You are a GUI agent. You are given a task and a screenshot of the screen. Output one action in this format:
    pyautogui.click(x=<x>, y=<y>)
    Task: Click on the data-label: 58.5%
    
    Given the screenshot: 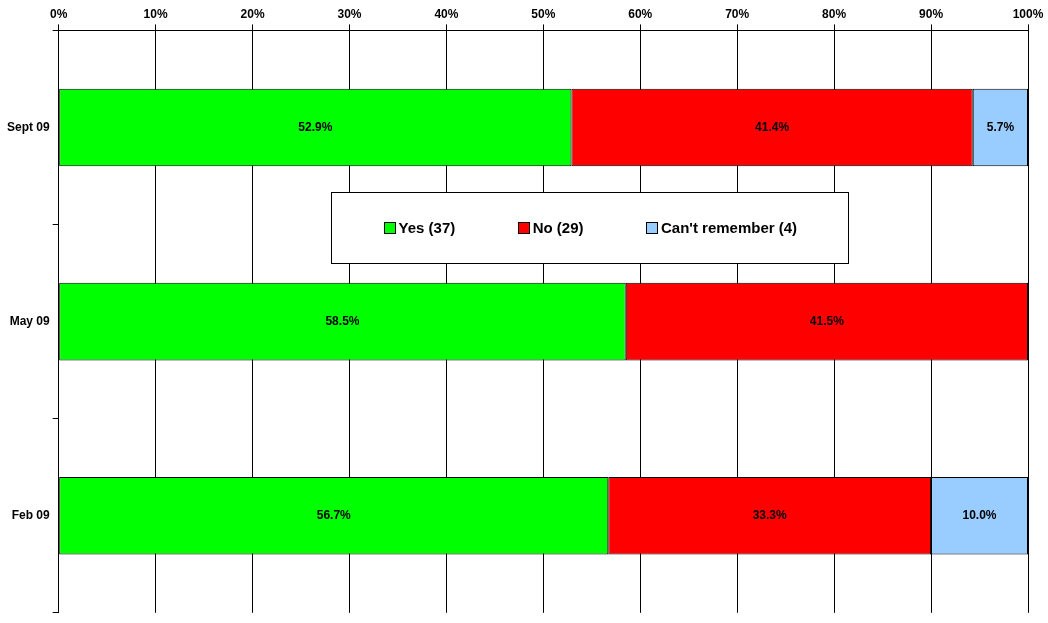 What is the action you would take?
    pyautogui.click(x=342, y=320)
    